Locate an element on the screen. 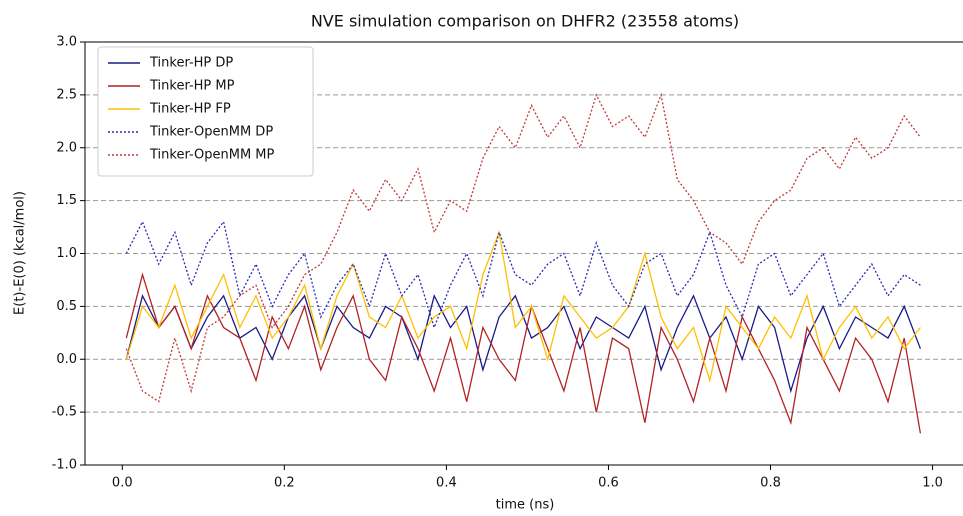 The height and width of the screenshot is (516, 963). x-tick-label: 0.8 is located at coordinates (770, 483).